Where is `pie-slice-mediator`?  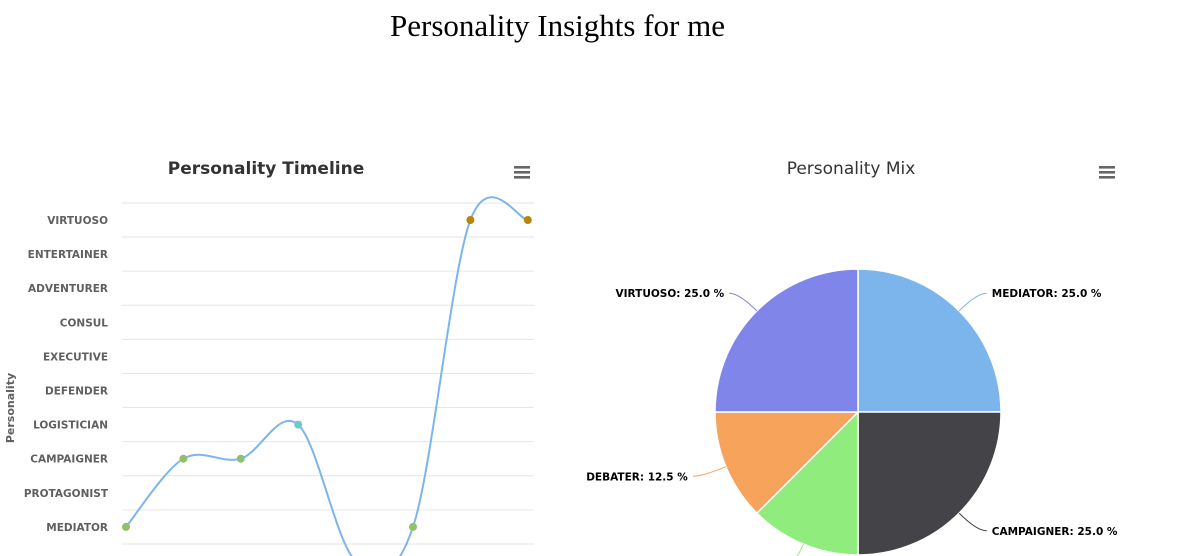 pie-slice-mediator is located at coordinates (929, 340).